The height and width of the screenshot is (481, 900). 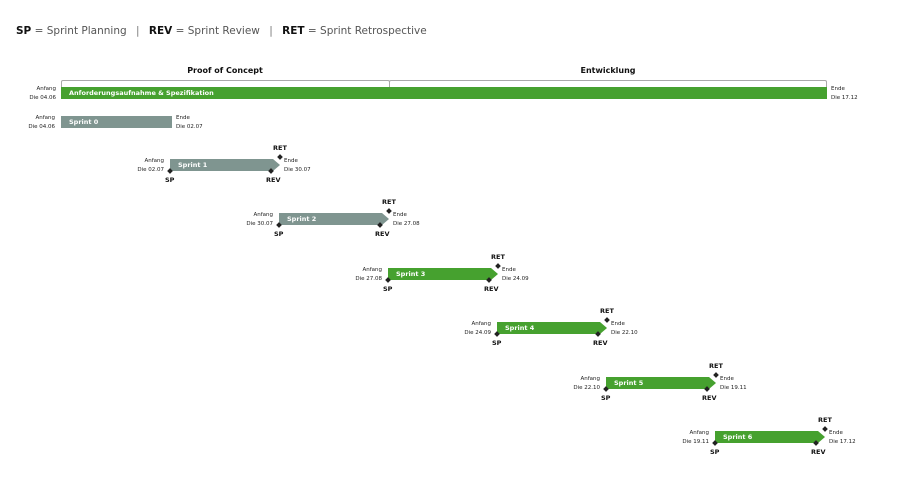 What do you see at coordinates (263, 215) in the screenshot?
I see `sprint-2-start-label: Anfang` at bounding box center [263, 215].